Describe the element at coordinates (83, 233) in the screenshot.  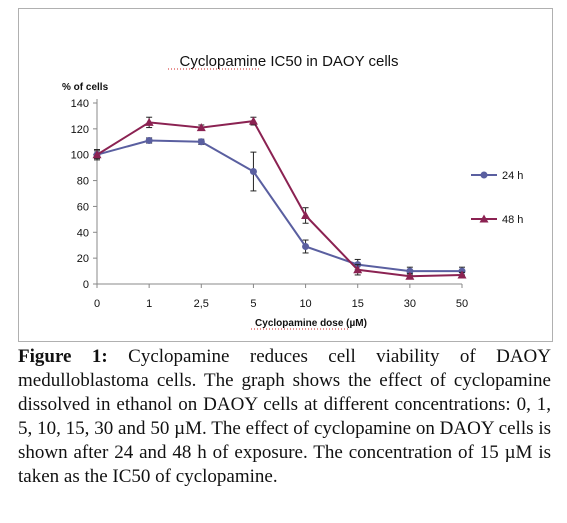
I see `y-tick-label: 40` at that location.